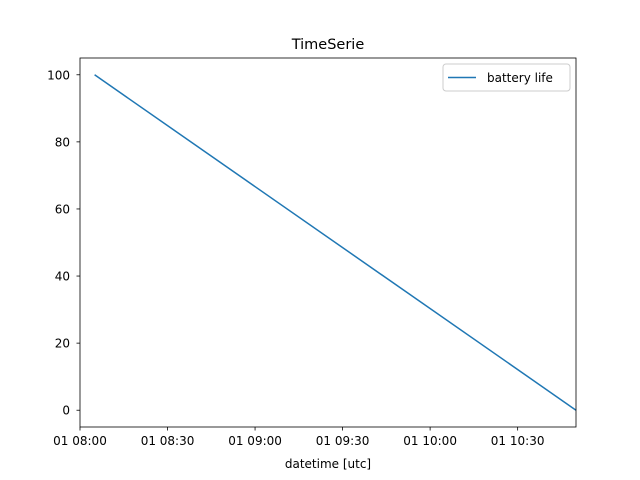  What do you see at coordinates (62, 277) in the screenshot?
I see `y-tick-label: 40` at bounding box center [62, 277].